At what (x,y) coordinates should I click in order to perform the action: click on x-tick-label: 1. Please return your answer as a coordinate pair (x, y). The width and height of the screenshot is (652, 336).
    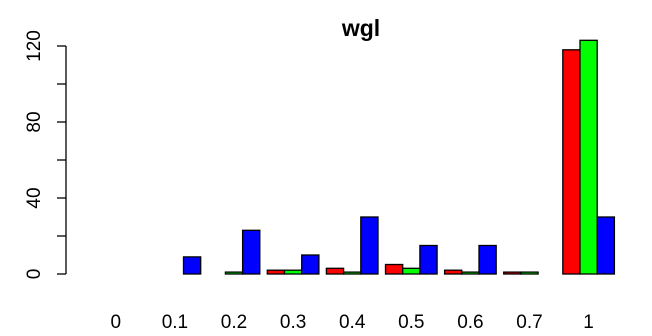
    Looking at the image, I should click on (588, 322).